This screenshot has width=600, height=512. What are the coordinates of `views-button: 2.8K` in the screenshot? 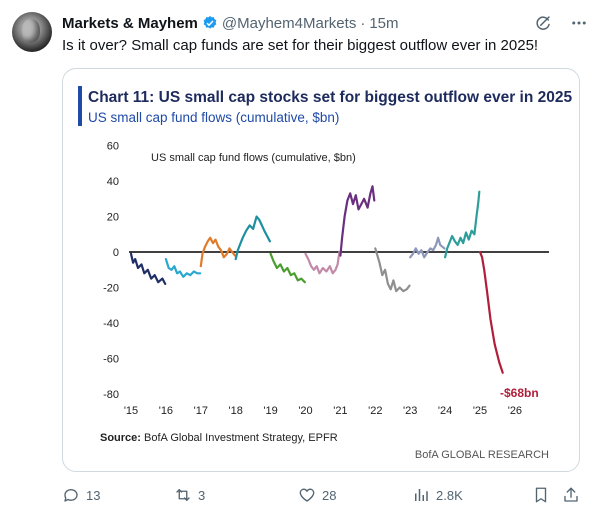 It's located at (437, 495).